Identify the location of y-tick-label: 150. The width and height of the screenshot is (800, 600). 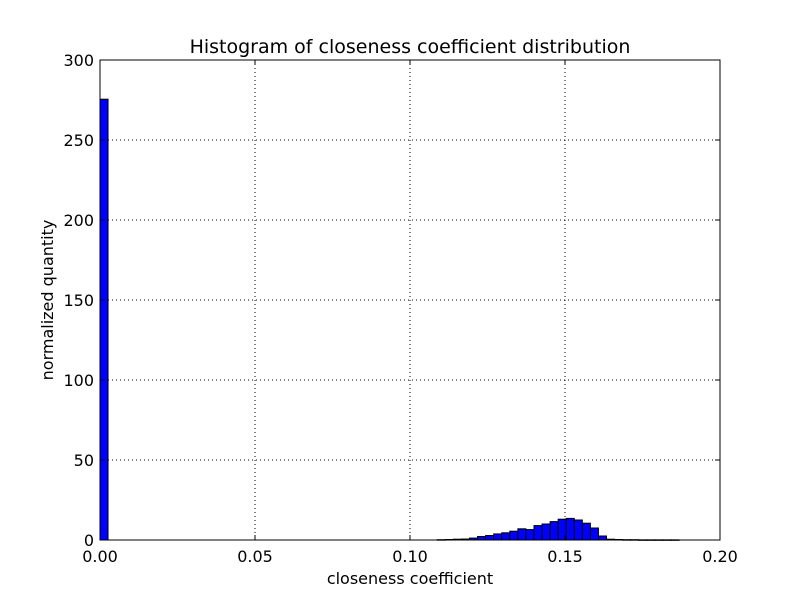
(78, 300).